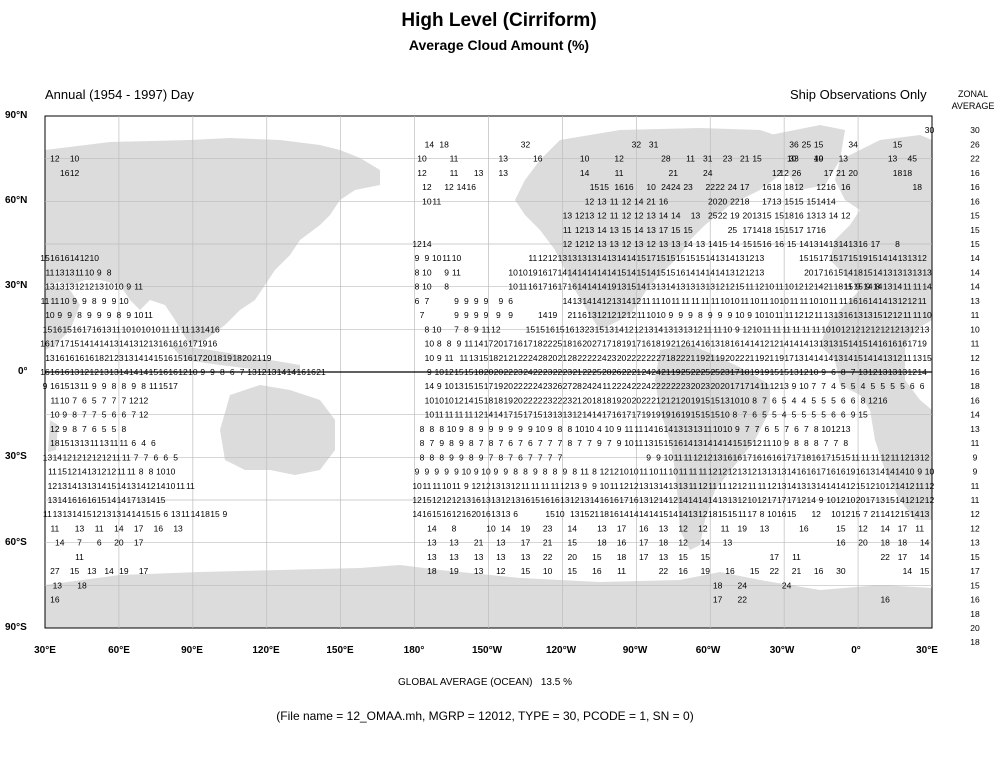  What do you see at coordinates (975, 528) in the screenshot?
I see `zonal-value: 12` at bounding box center [975, 528].